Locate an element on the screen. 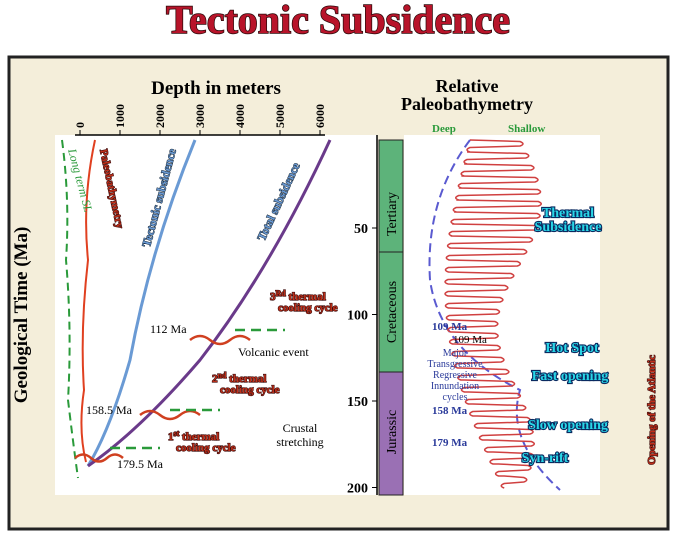  period: Jurassic is located at coordinates (392, 432).